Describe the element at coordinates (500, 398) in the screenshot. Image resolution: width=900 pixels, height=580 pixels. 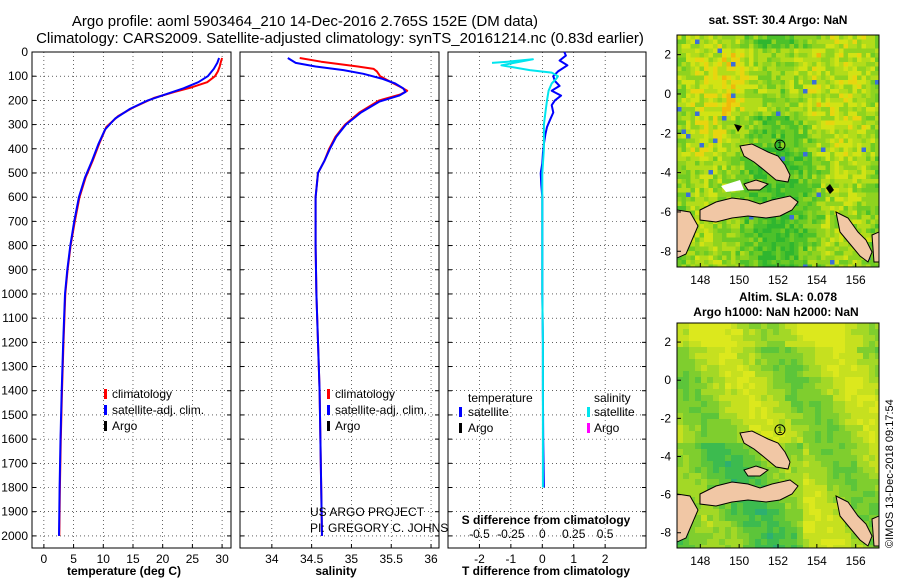
I see `legend-temperature-title: temperature` at that location.